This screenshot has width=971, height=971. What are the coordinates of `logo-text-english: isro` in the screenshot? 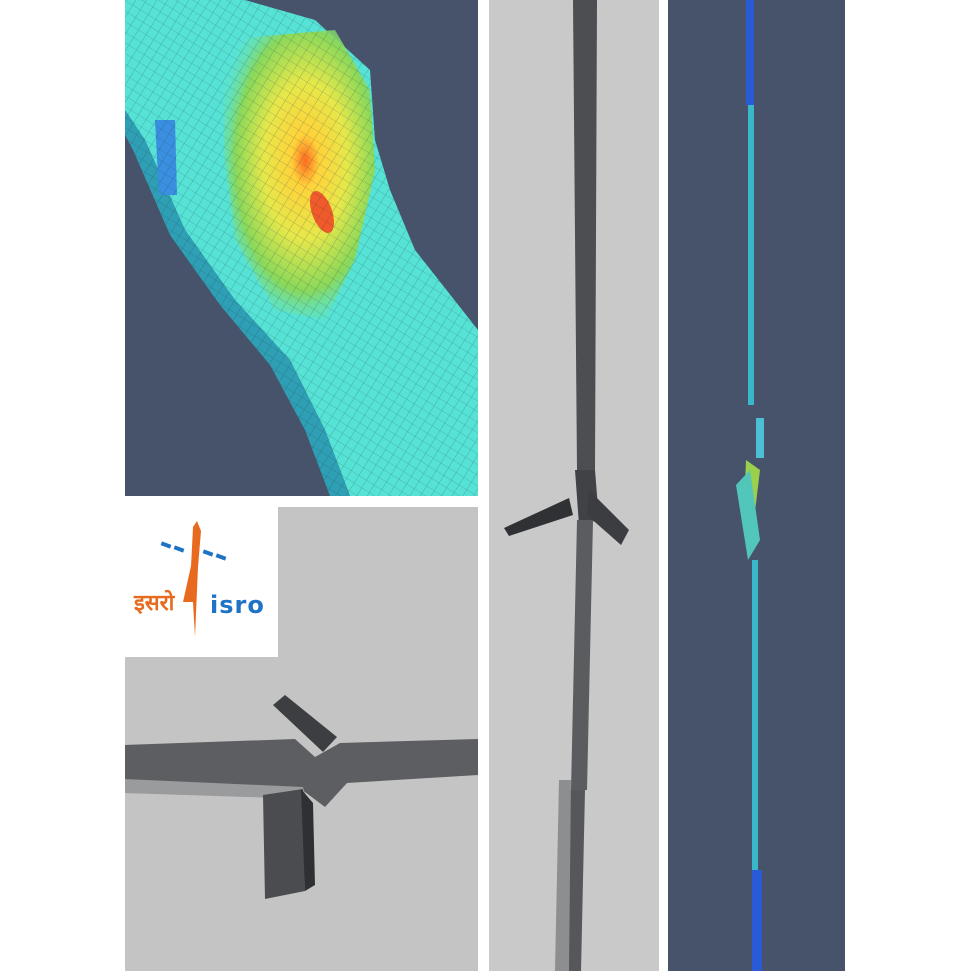 It's located at (237, 605).